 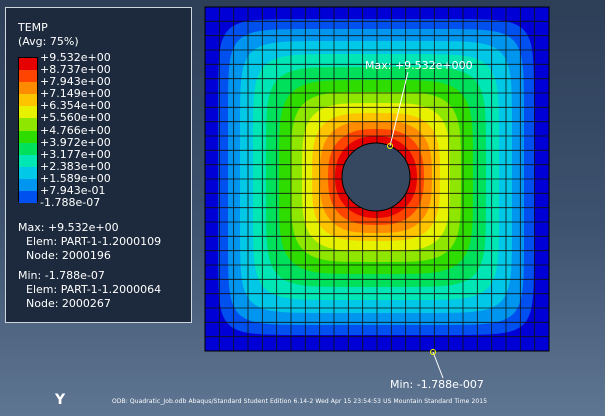 I want to click on min-marker, so click(x=433, y=352).